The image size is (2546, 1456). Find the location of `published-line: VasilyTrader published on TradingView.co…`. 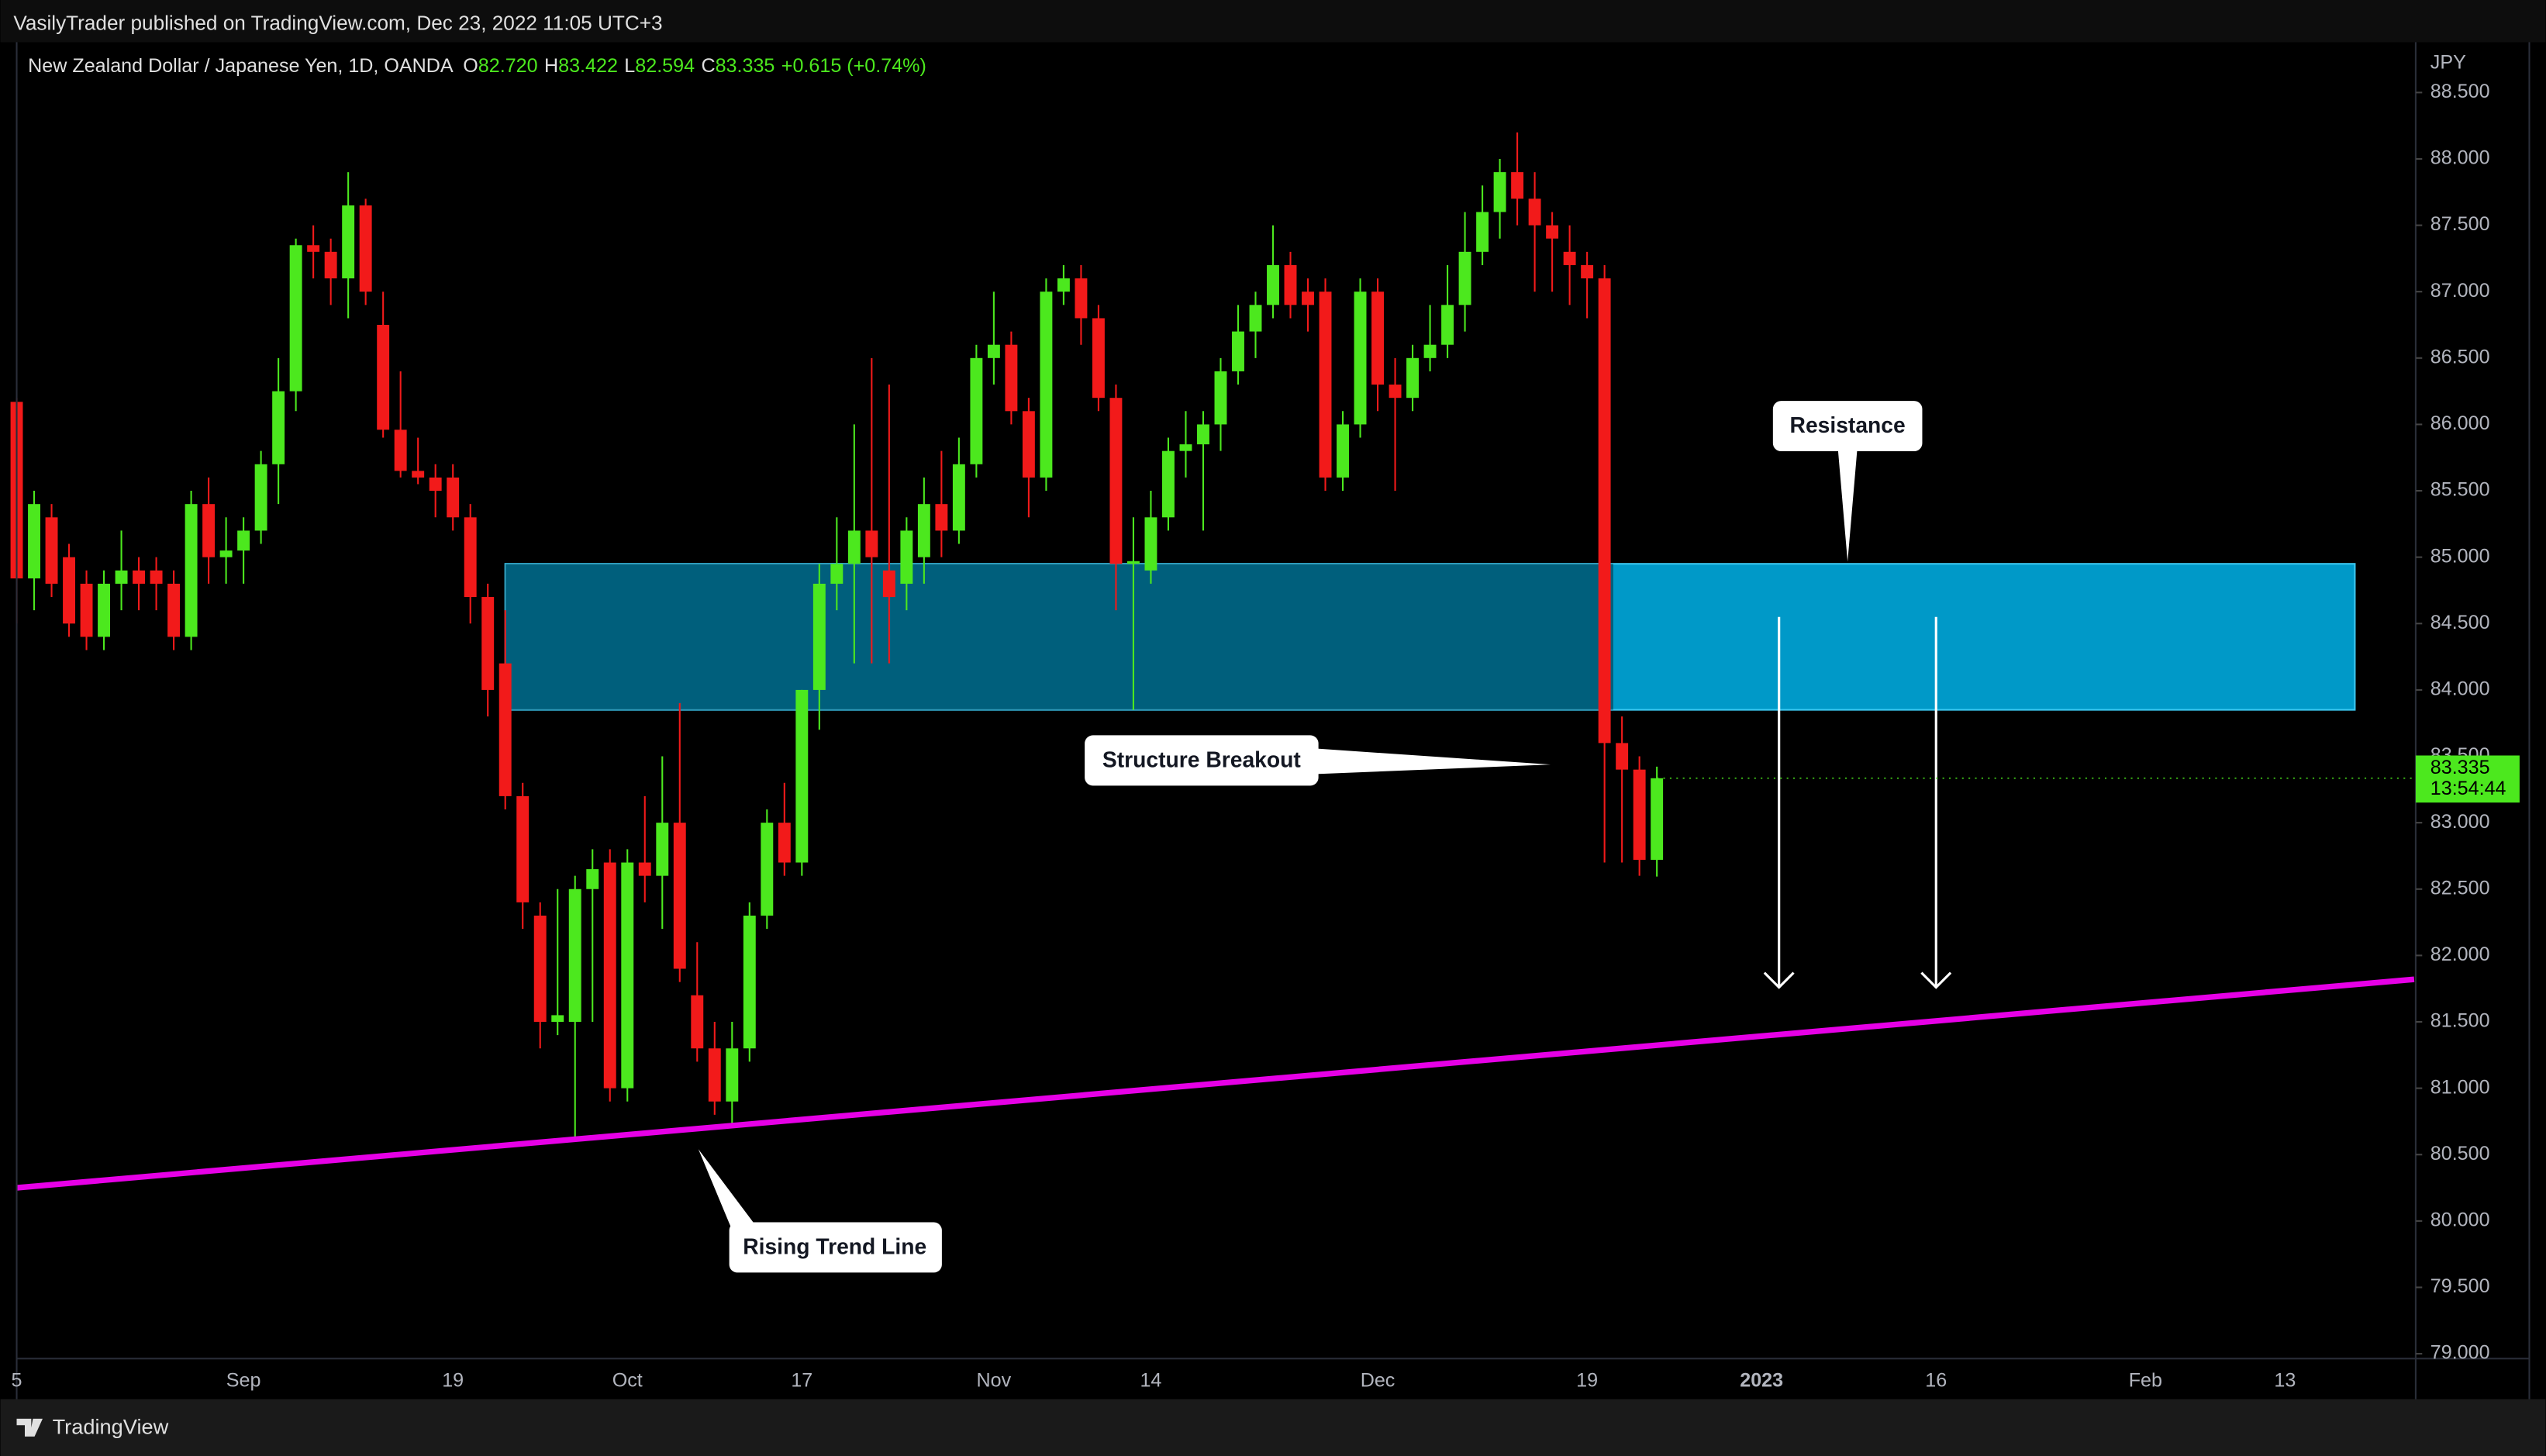

published-line: VasilyTrader published on TradingView.co… is located at coordinates (337, 23).